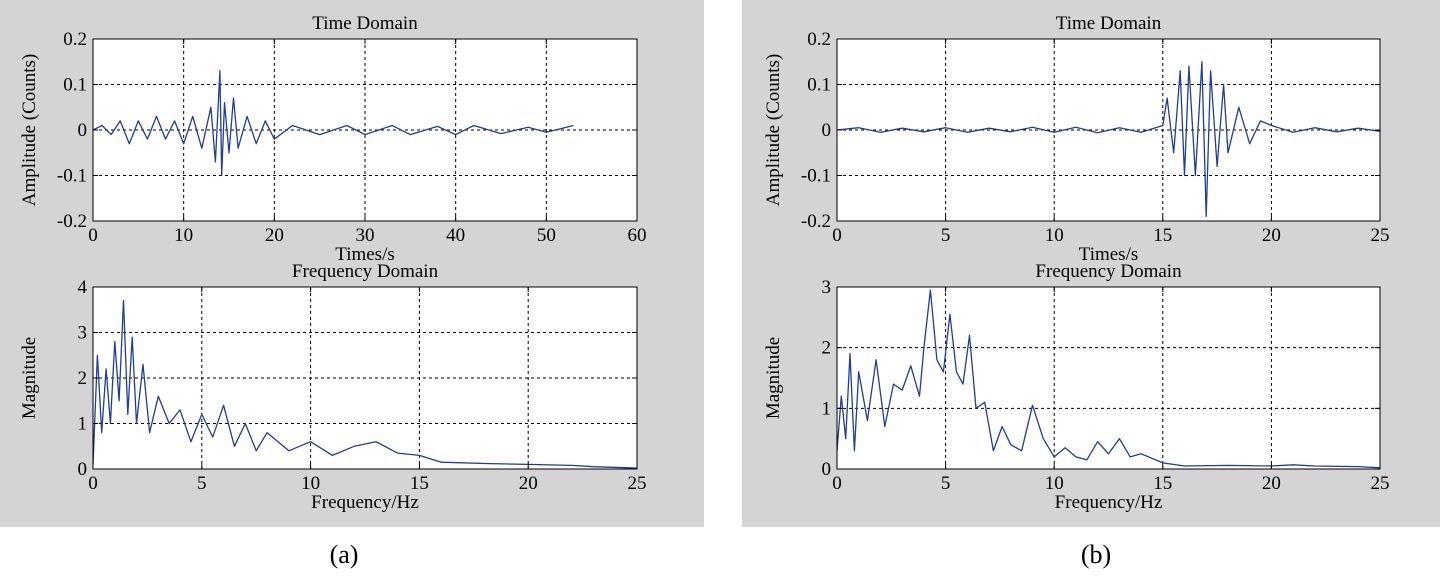 The width and height of the screenshot is (1440, 579). I want to click on panel-b-time-domain-y-tick-label: -0.2, so click(816, 221).